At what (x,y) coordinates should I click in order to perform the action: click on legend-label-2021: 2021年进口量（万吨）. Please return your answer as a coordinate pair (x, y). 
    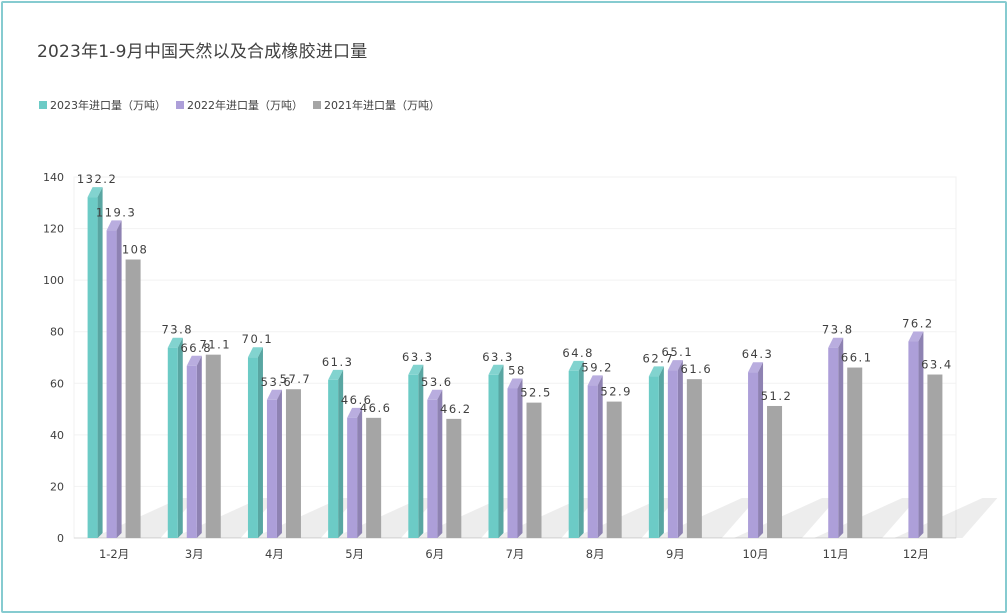
    Looking at the image, I should click on (382, 105).